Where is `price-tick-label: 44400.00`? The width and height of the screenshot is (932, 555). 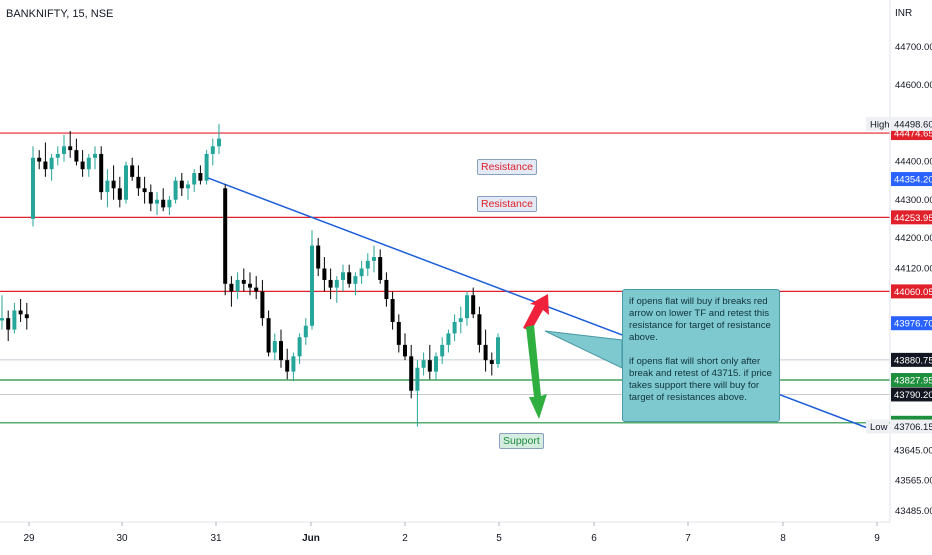
price-tick-label: 44400.00 is located at coordinates (913, 162).